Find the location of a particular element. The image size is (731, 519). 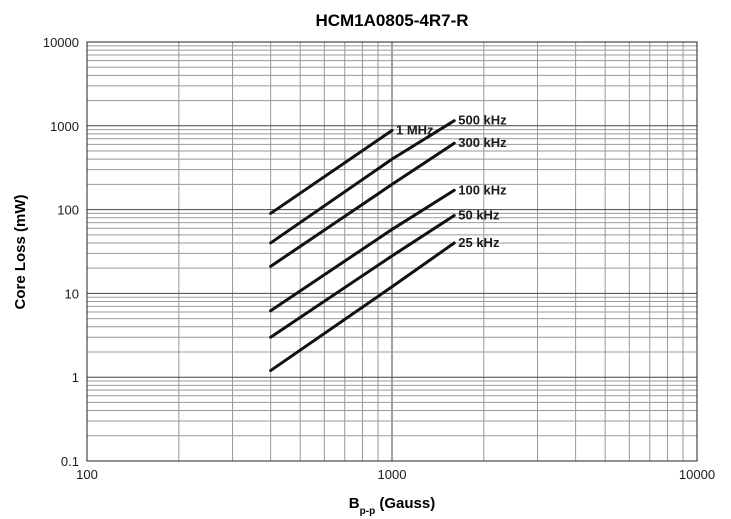

y-tick-label: 10 is located at coordinates (72, 293).